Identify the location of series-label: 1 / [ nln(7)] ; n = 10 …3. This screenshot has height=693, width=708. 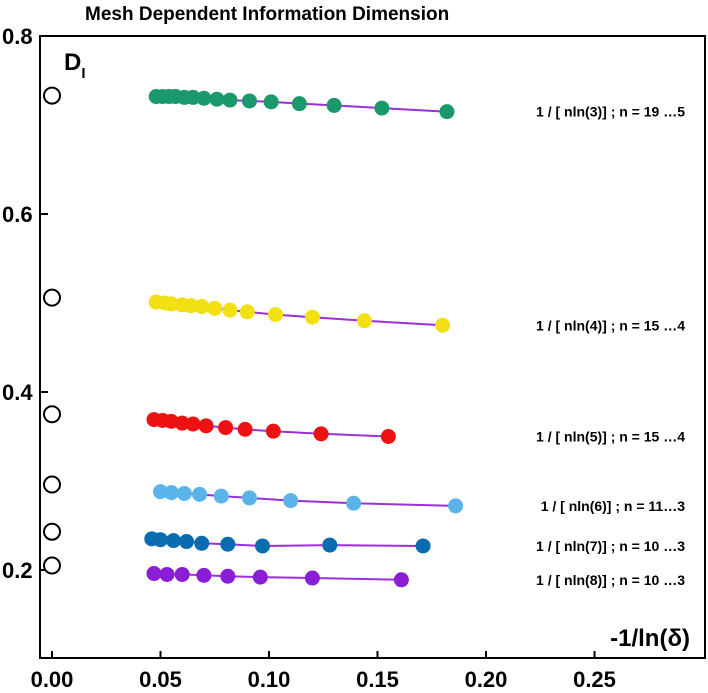
(610, 546).